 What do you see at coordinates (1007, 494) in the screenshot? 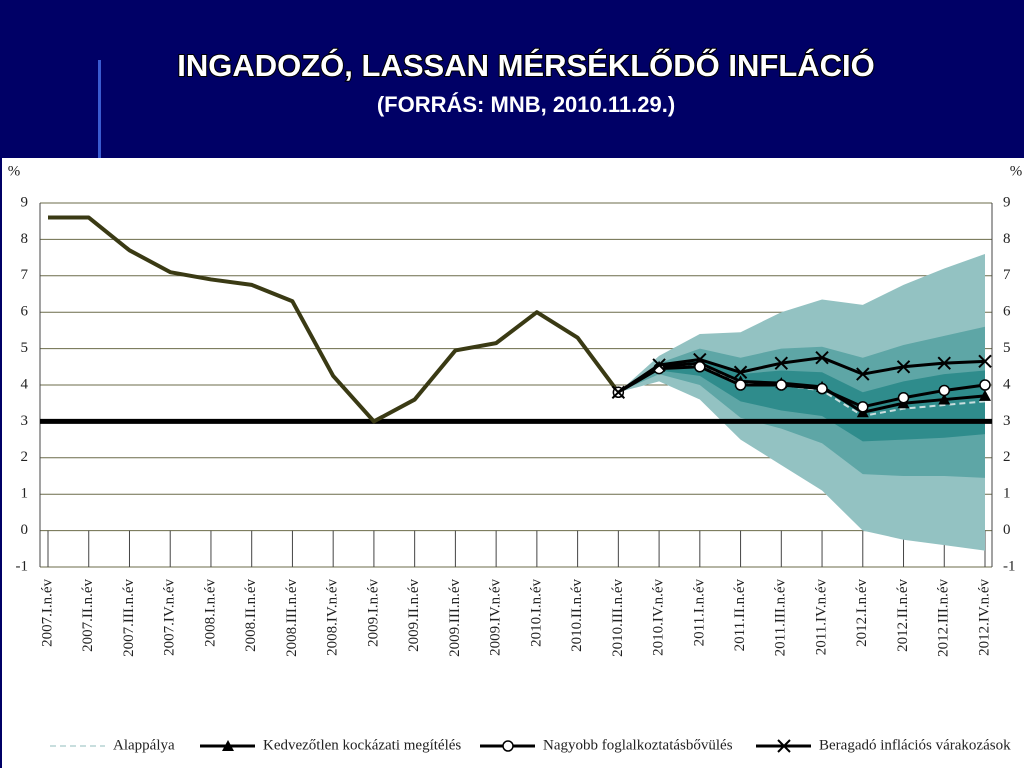
I see `y2-tick-label: 1` at bounding box center [1007, 494].